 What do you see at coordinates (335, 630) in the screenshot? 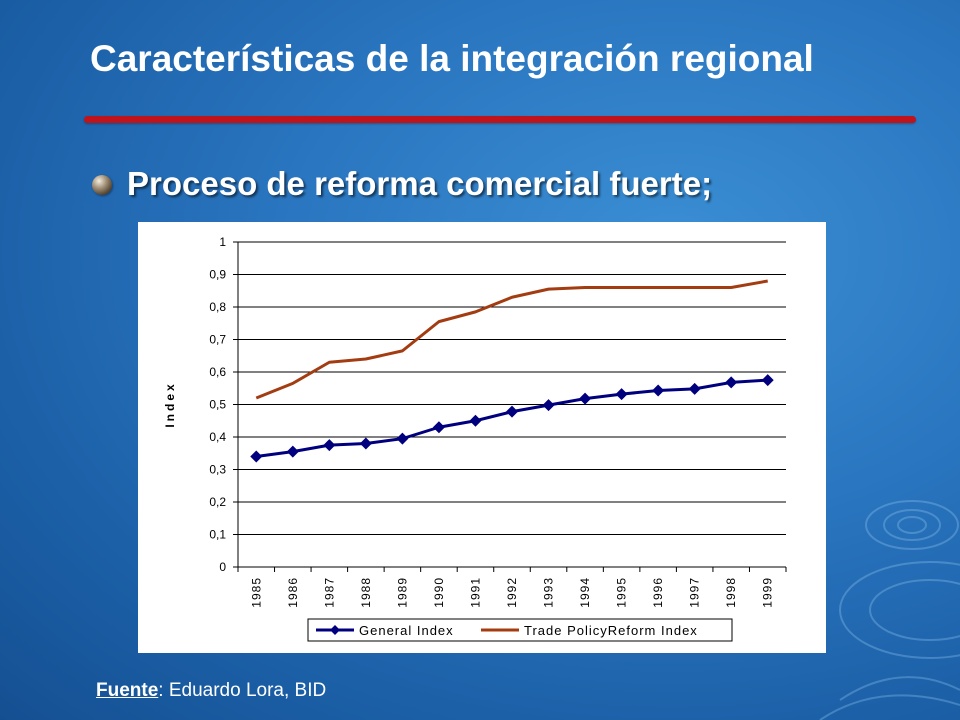
I see `legend-marker` at bounding box center [335, 630].